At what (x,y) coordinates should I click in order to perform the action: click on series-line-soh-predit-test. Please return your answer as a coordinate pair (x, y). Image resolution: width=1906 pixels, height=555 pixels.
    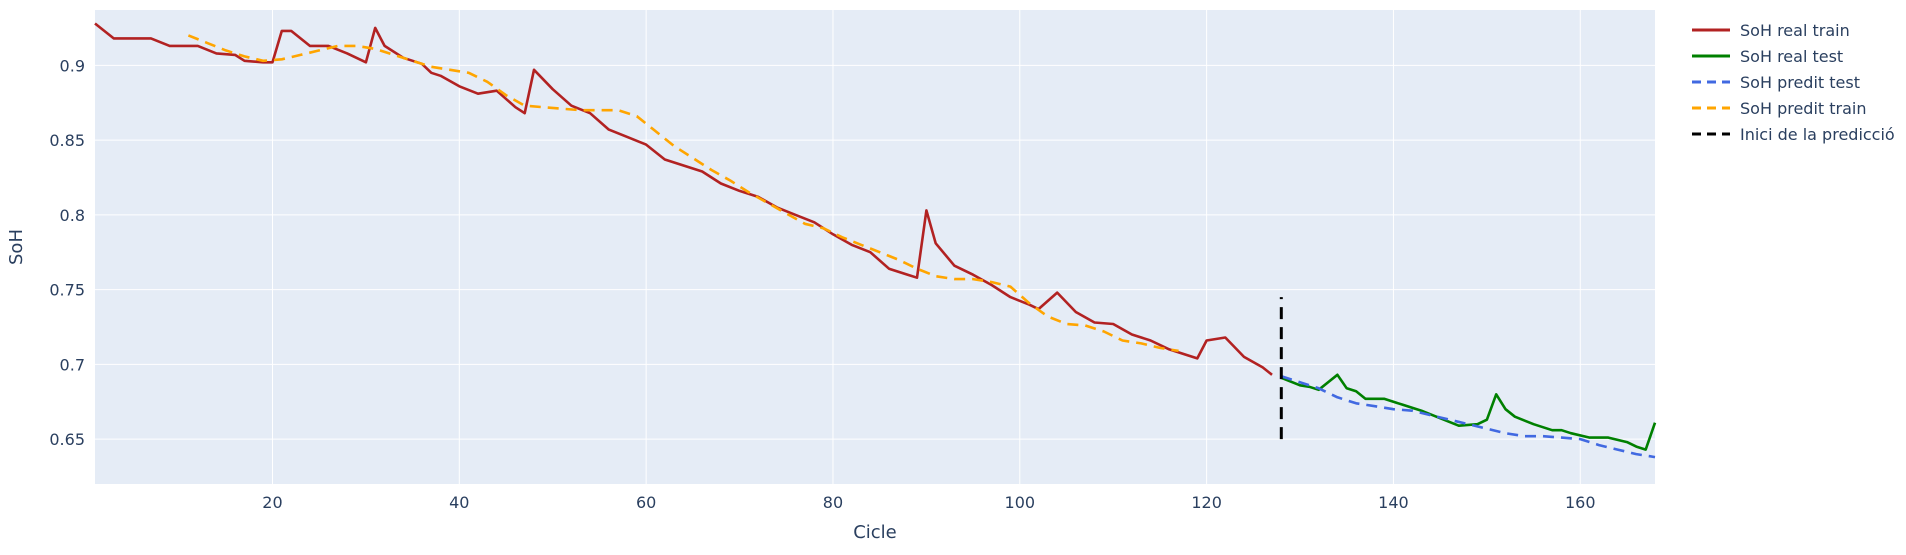
    Looking at the image, I should click on (1468, 417).